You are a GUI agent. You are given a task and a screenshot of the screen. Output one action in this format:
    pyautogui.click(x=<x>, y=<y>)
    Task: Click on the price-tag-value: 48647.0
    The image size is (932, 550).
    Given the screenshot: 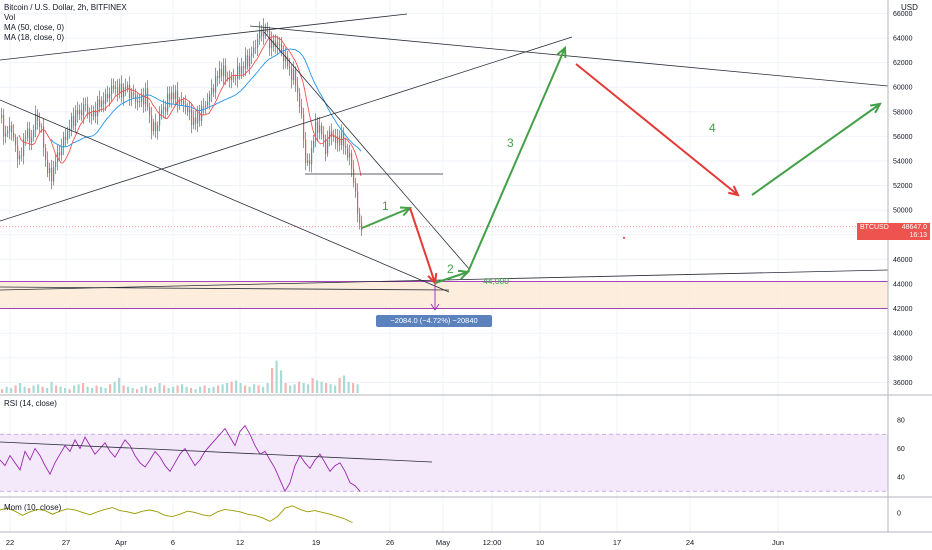 What is the action you would take?
    pyautogui.click(x=914, y=227)
    